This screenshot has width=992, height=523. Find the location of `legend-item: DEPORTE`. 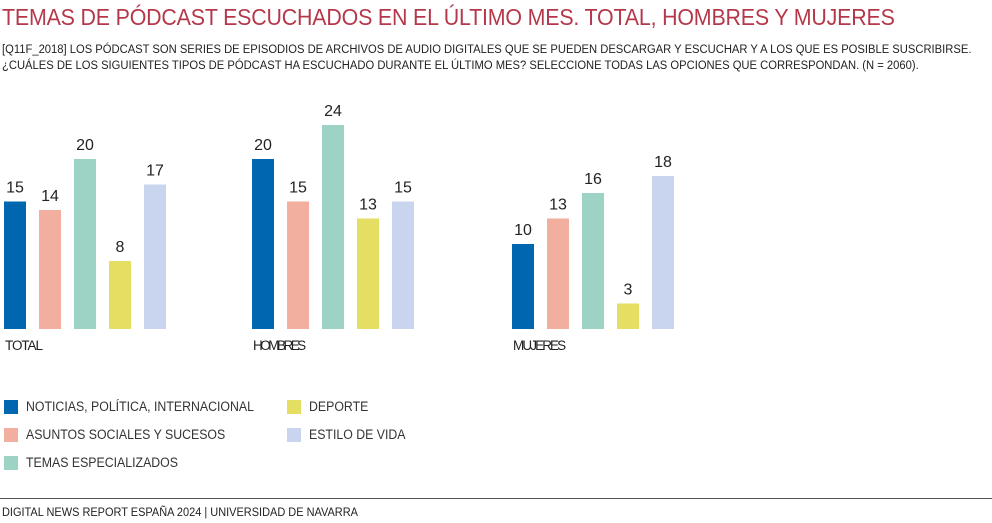

legend-item: DEPORTE is located at coordinates (330, 406).